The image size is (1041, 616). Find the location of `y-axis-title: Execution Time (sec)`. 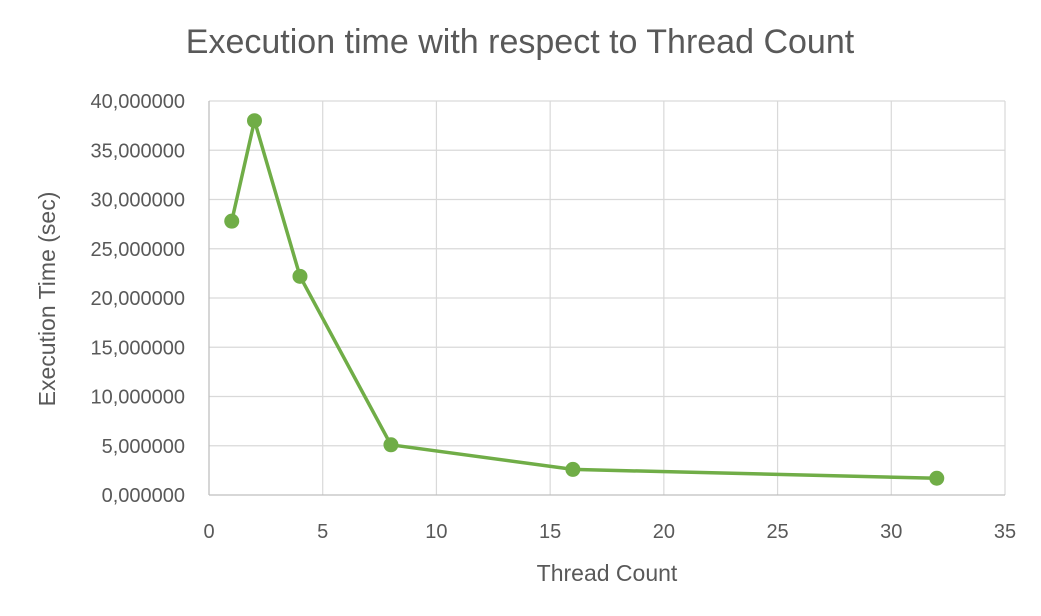

y-axis-title: Execution Time (sec) is located at coordinates (47, 299).